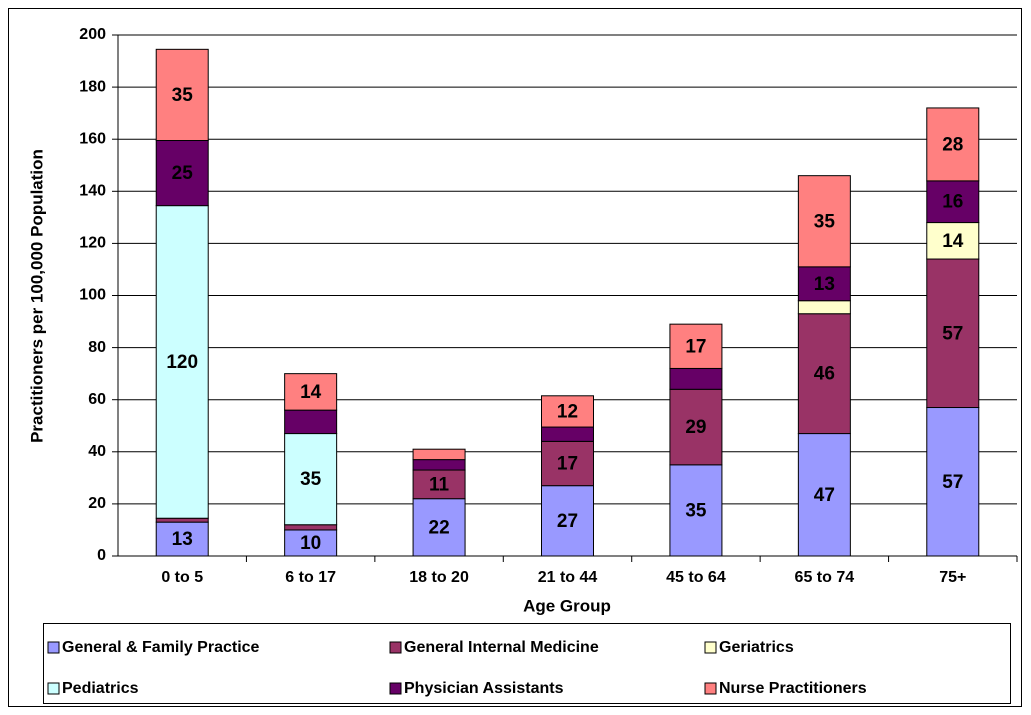  What do you see at coordinates (952, 577) in the screenshot?
I see `x-tick-label: 75+` at bounding box center [952, 577].